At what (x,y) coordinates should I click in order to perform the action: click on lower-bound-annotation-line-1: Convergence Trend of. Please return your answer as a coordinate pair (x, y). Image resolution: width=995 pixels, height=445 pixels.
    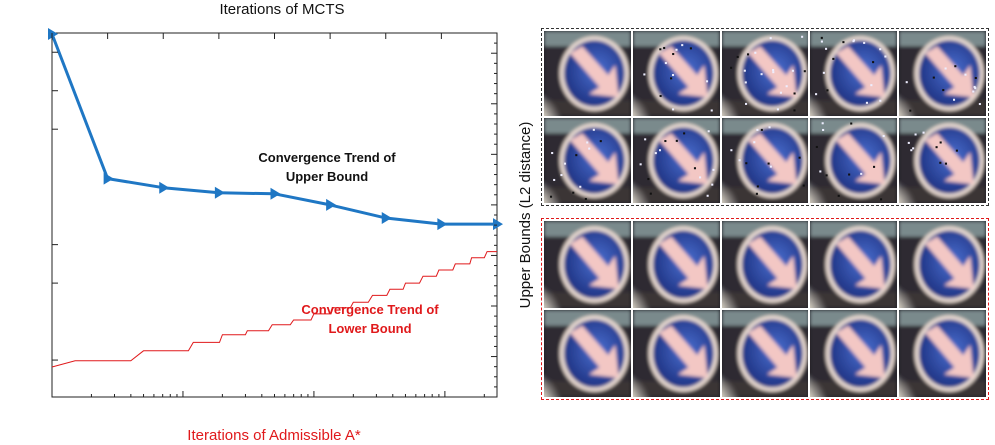
    Looking at the image, I should click on (370, 309).